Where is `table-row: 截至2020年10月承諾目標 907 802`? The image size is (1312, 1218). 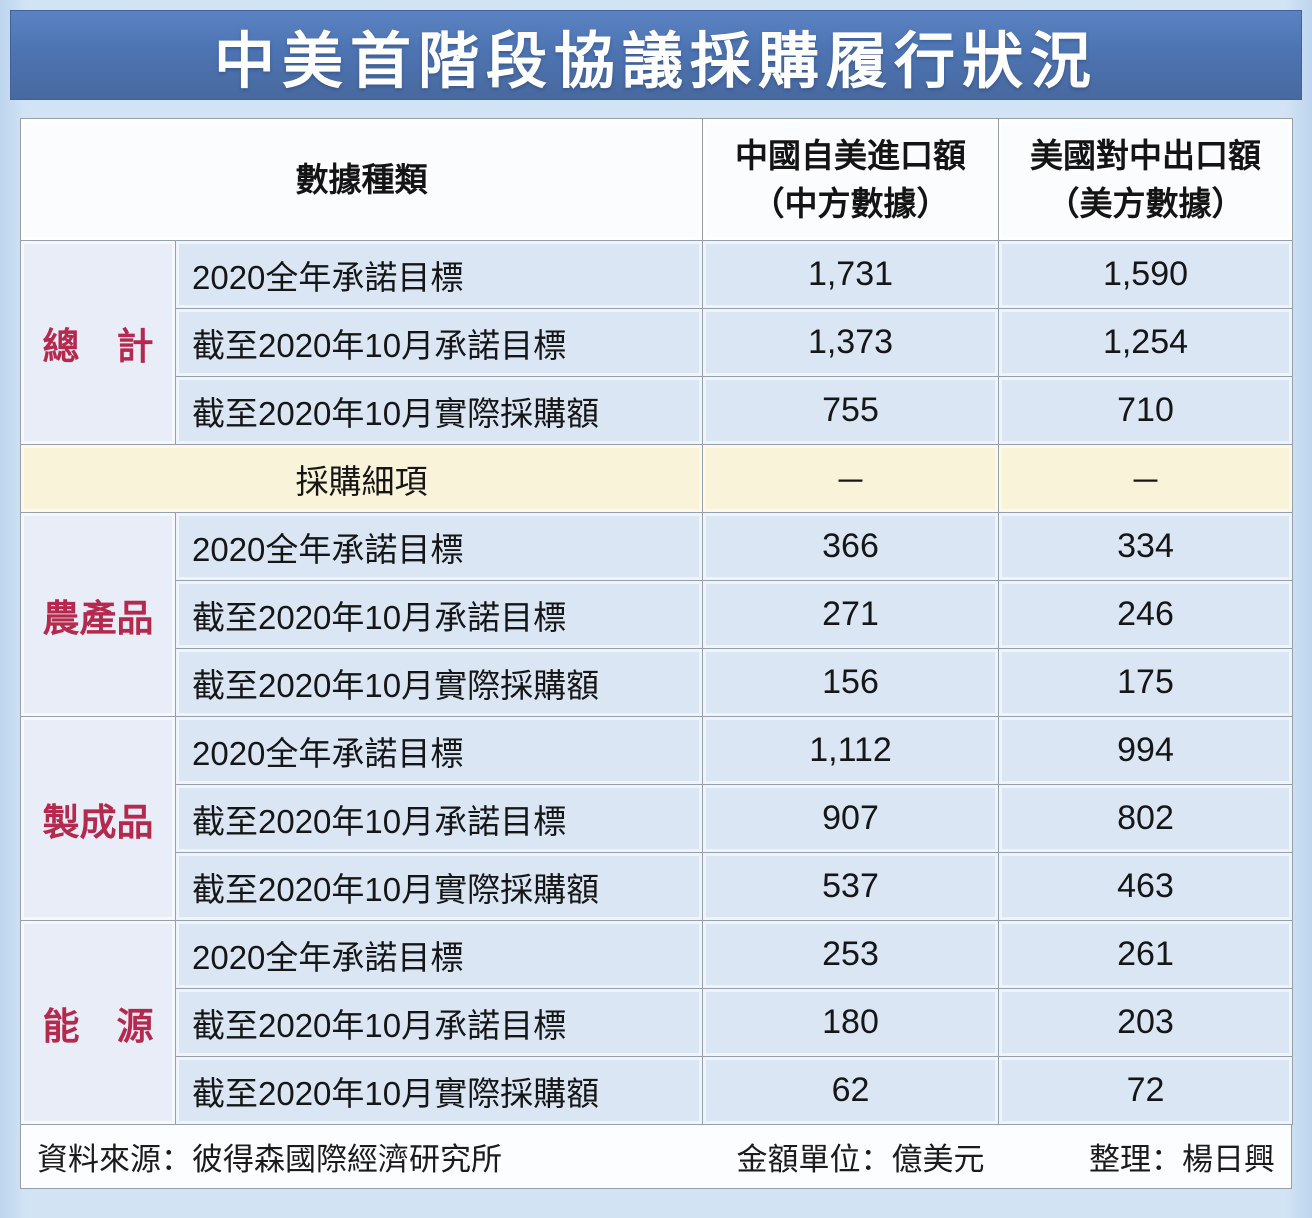 table-row: 截至2020年10月承諾目標 907 802 is located at coordinates (657, 818).